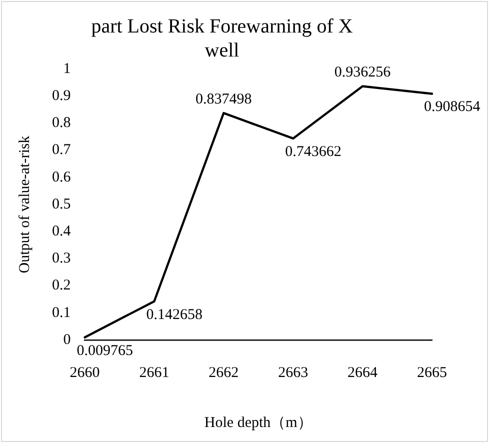  I want to click on data-label: 0.908654, so click(452, 107).